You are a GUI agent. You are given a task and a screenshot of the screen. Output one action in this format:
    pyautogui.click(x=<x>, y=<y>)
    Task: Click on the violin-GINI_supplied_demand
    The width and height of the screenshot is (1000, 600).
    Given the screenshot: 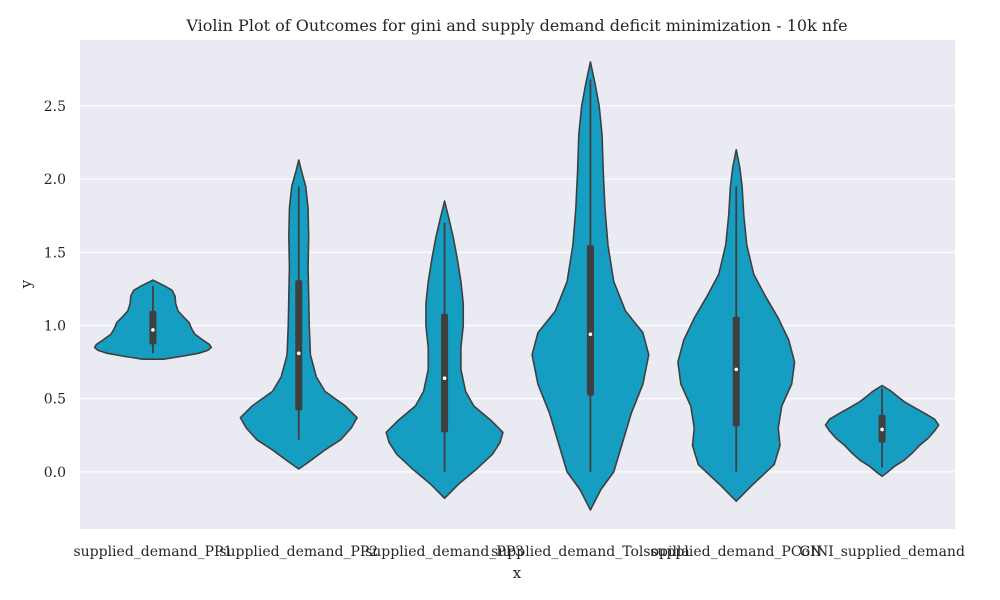 What is the action you would take?
    pyautogui.click(x=882, y=431)
    